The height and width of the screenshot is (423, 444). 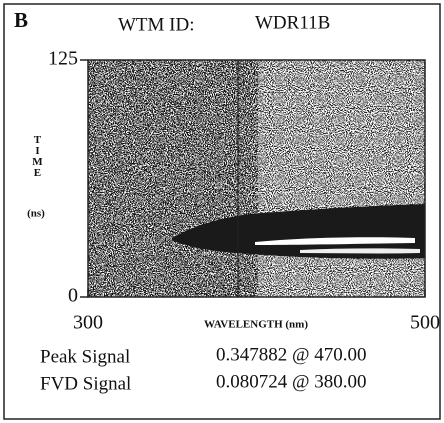 I want to click on x-tick-label: 500, so click(x=425, y=323).